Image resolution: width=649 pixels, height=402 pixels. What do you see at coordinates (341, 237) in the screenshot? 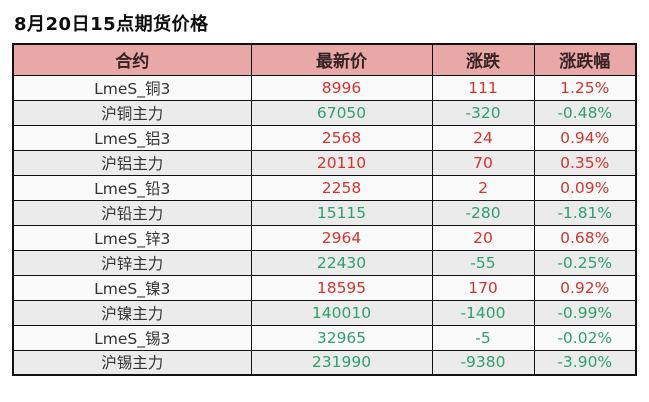
I see `latest-price-cell: 2964` at bounding box center [341, 237].